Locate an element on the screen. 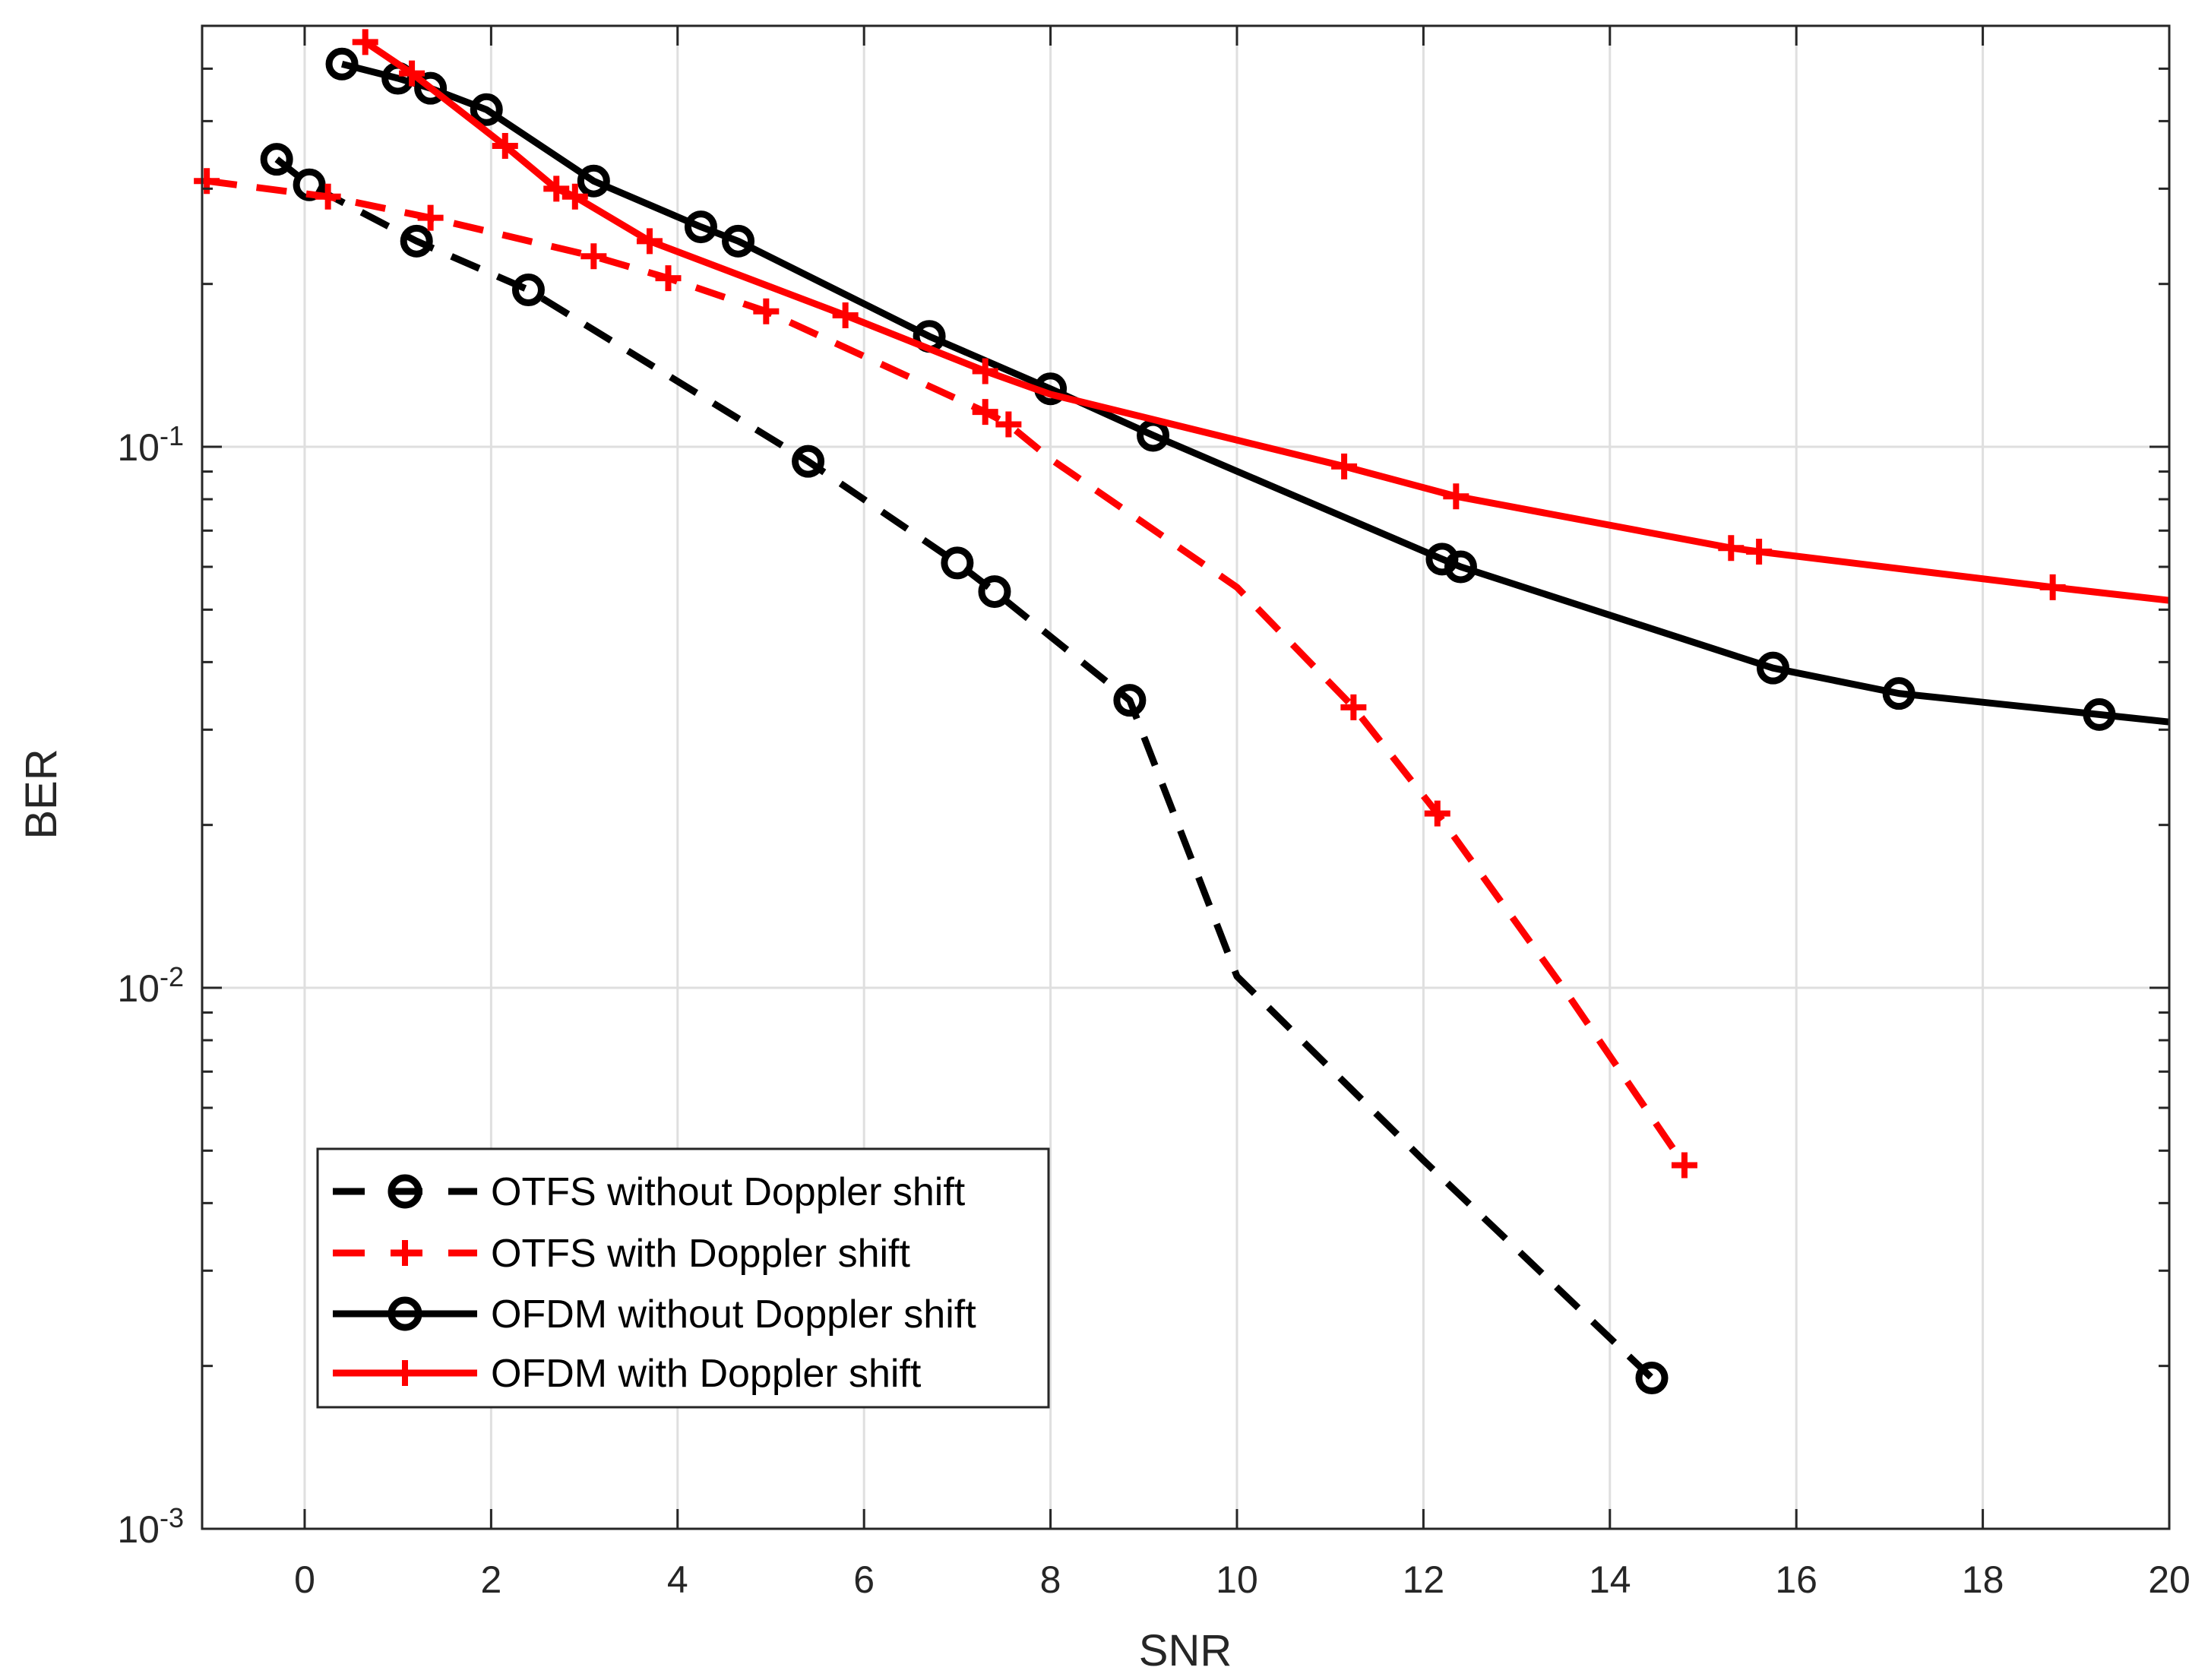 Image resolution: width=2208 pixels, height=1680 pixels. x-tick-label: 18 is located at coordinates (1983, 1579).